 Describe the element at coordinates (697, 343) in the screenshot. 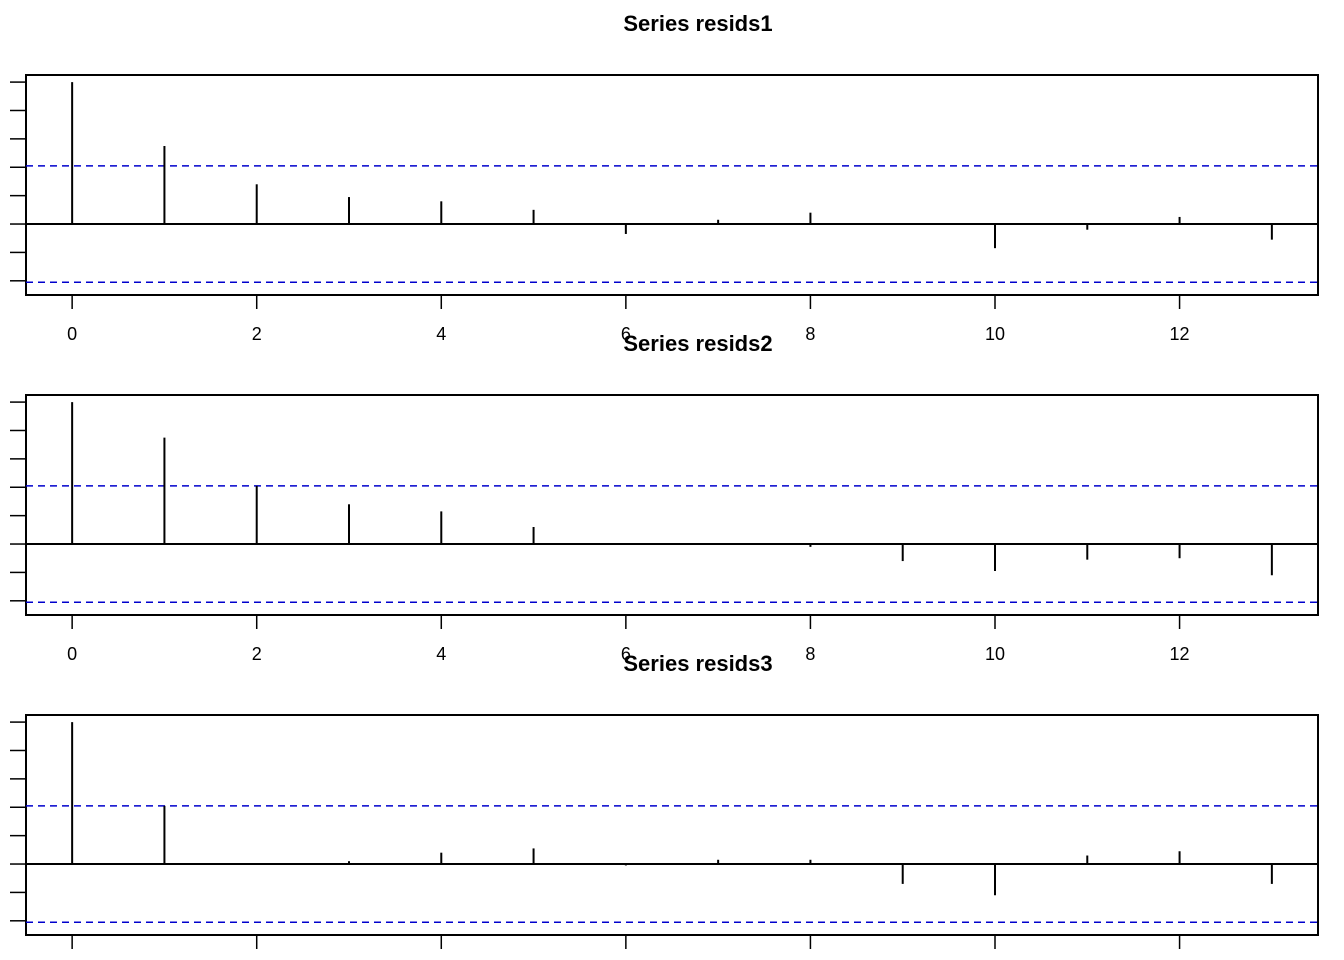

I see `chart-title-2: Series resids2` at that location.